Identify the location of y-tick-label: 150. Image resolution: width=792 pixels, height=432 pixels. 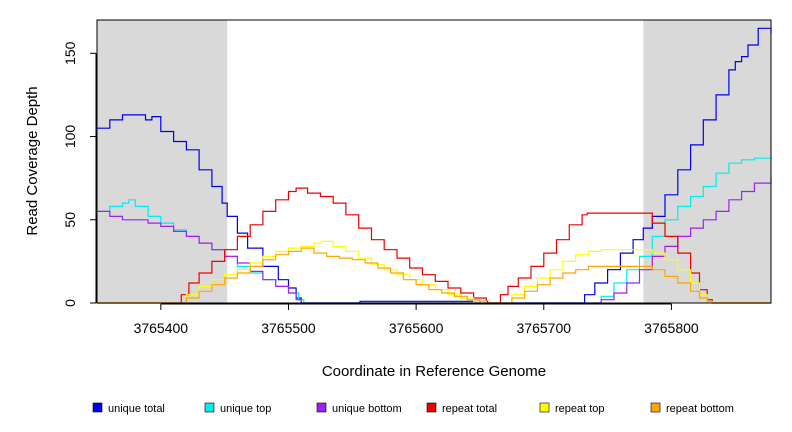
(70, 53).